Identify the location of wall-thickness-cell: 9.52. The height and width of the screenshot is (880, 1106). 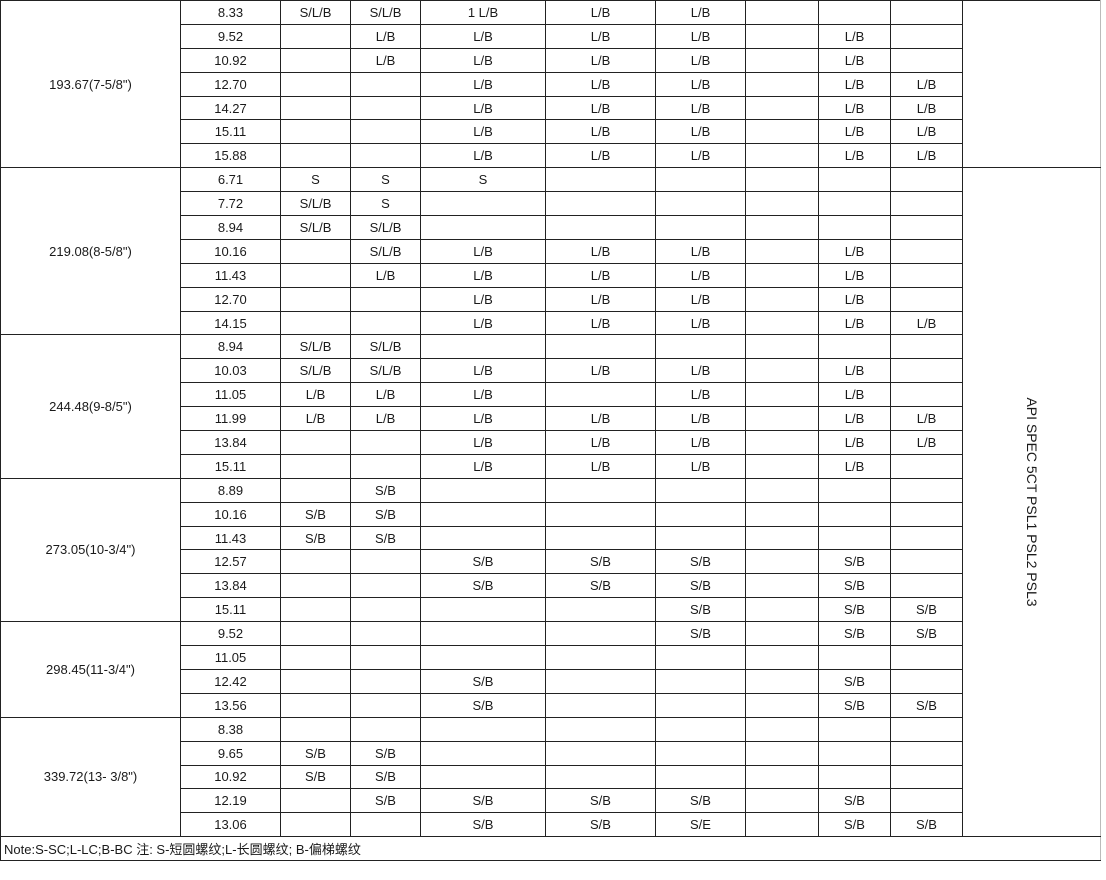
(230, 36).